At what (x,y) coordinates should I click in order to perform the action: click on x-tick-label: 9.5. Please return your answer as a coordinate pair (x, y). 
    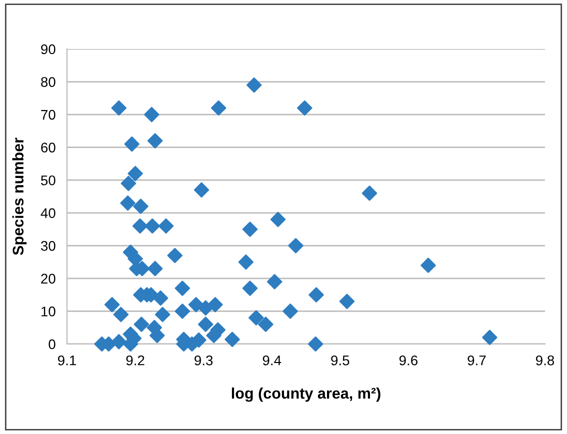
    Looking at the image, I should click on (340, 360).